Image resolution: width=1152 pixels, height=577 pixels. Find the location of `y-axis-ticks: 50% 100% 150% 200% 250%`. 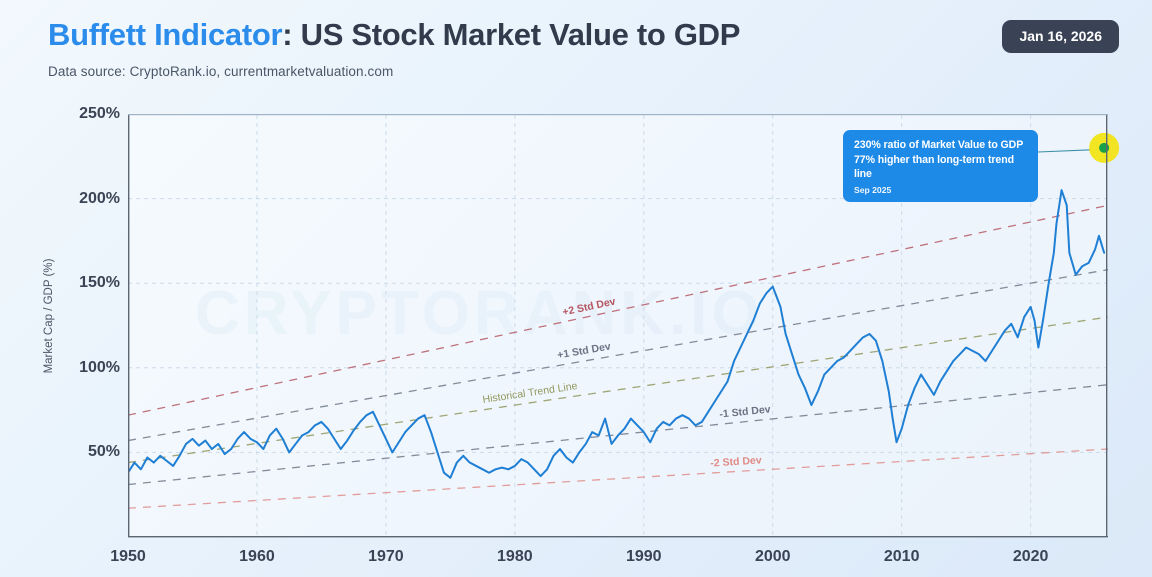

y-axis-ticks: 50% 100% 150% 200% 250% is located at coordinates (86, 288).